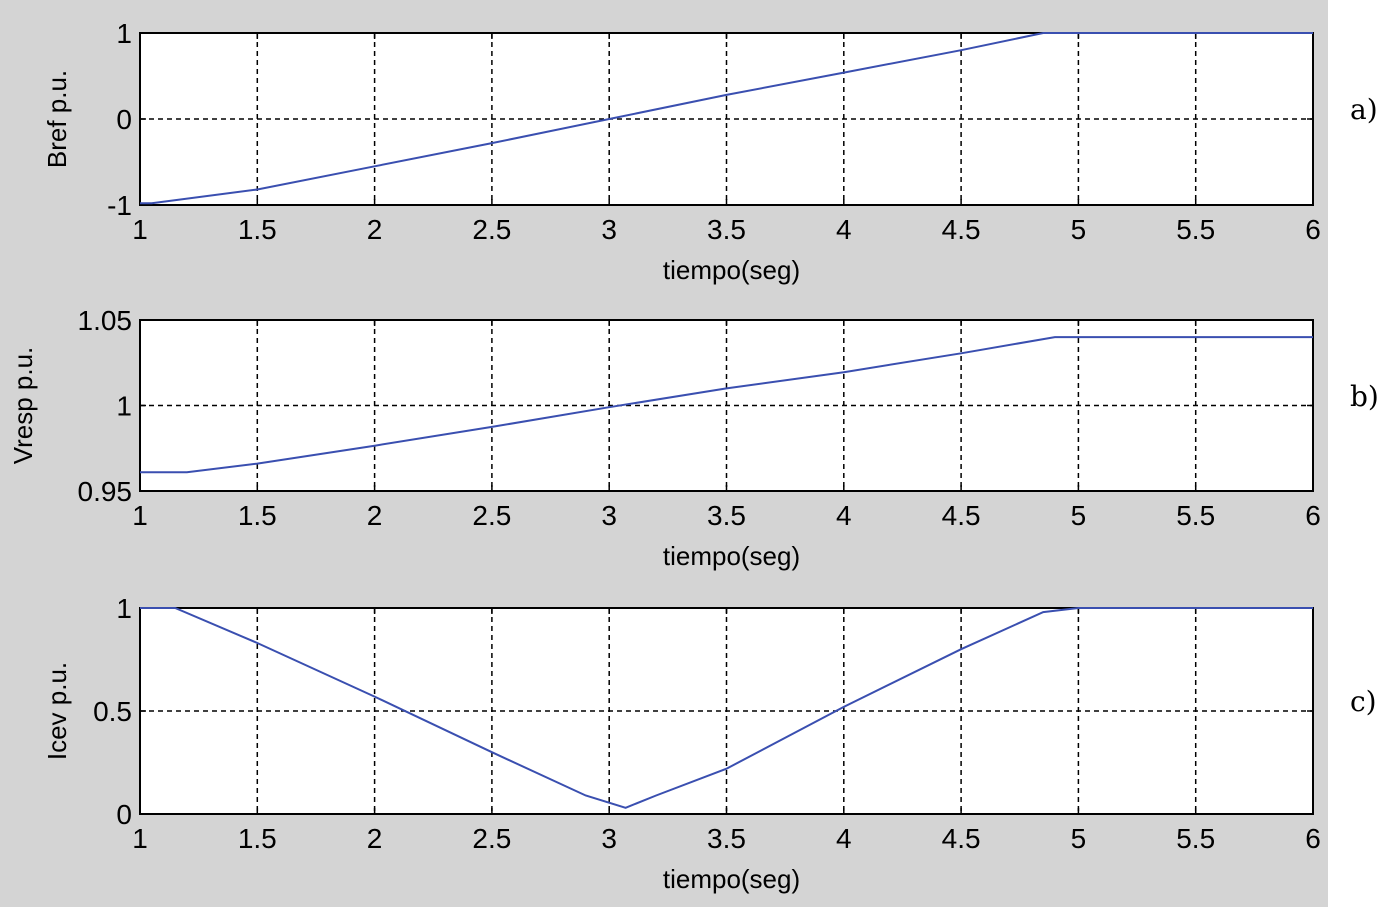 The image size is (1379, 907). What do you see at coordinates (57, 119) in the screenshot?
I see `y-axis-label: Bref p.u.` at bounding box center [57, 119].